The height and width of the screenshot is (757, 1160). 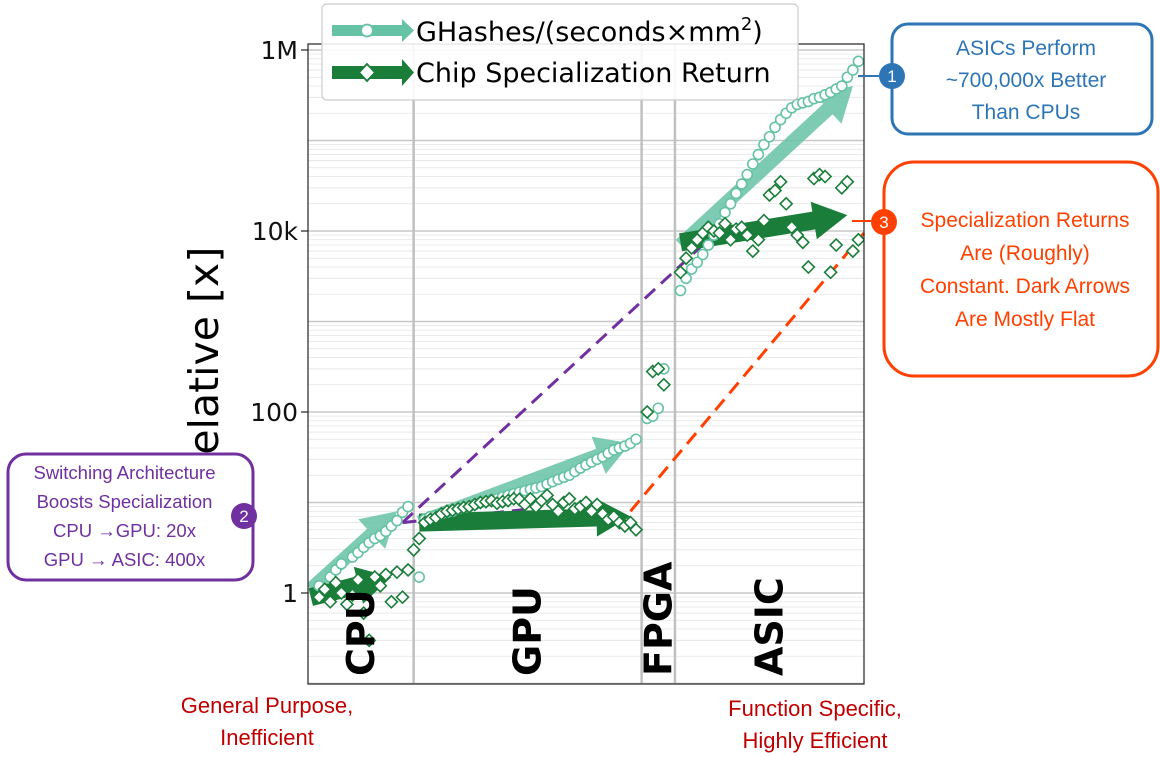 I want to click on callout-box, so click(x=1021, y=269).